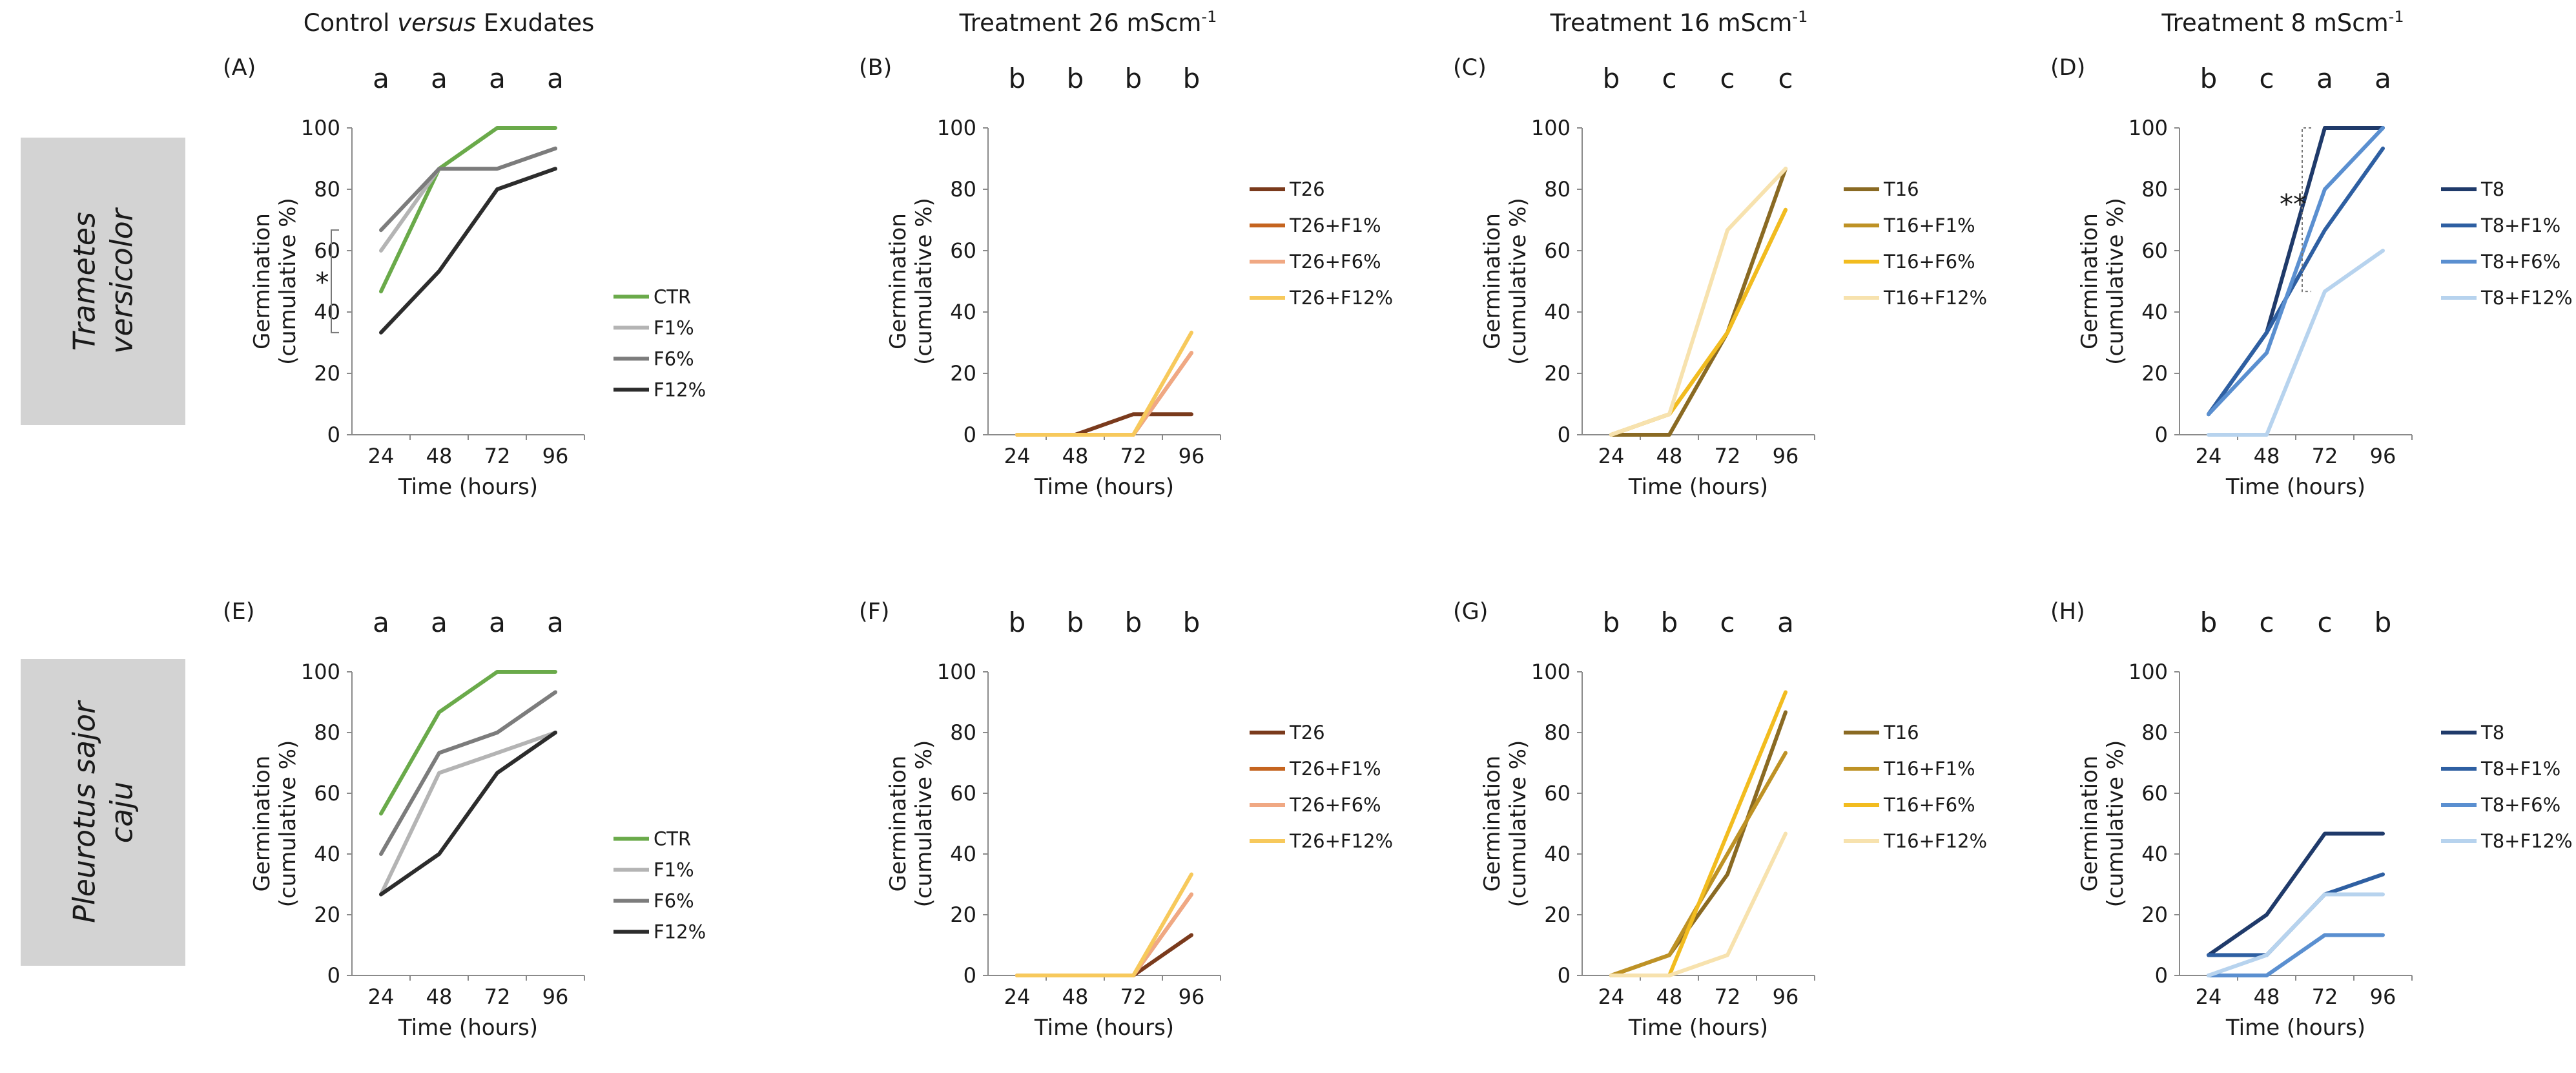  I want to click on panel-label: (G), so click(1470, 612).